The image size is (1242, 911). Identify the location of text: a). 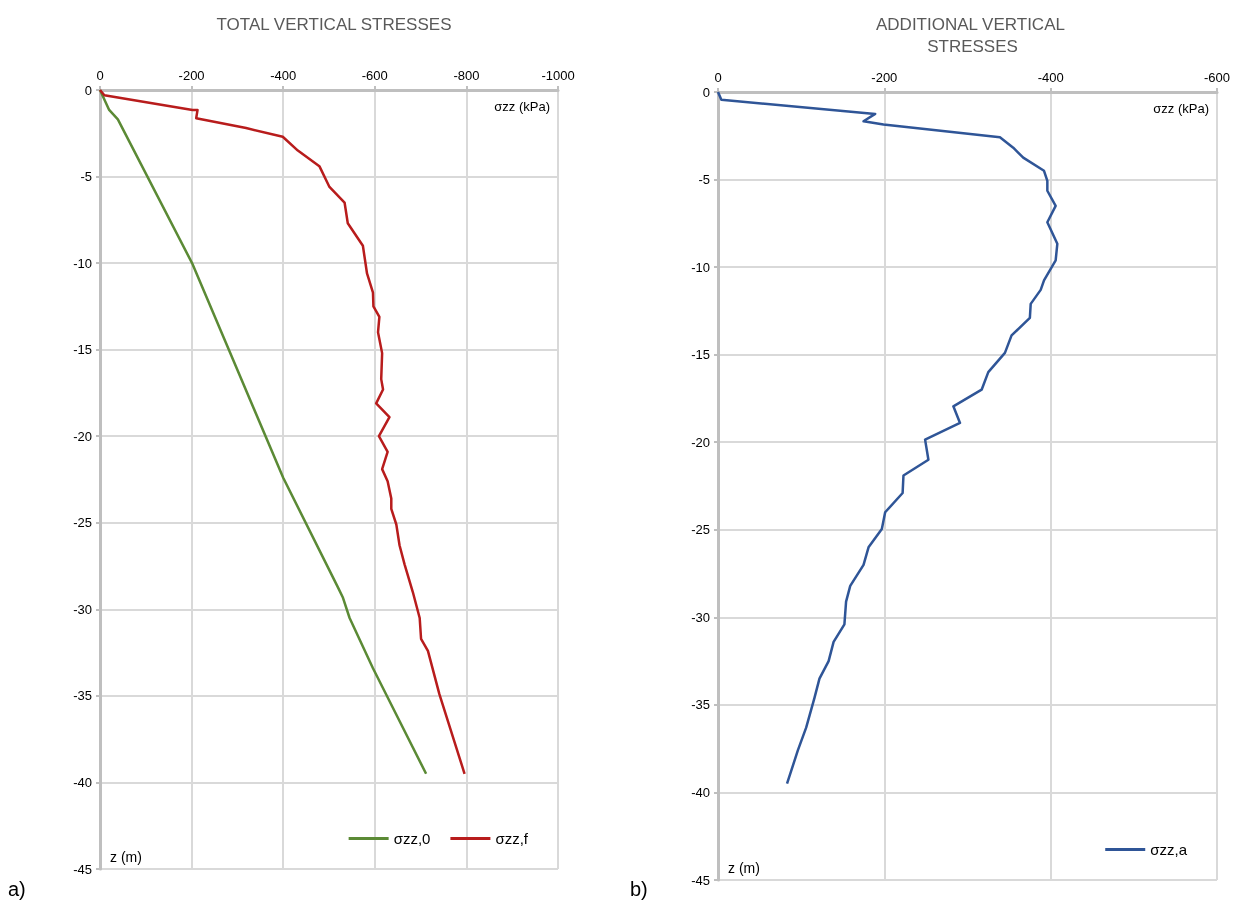
(17, 889).